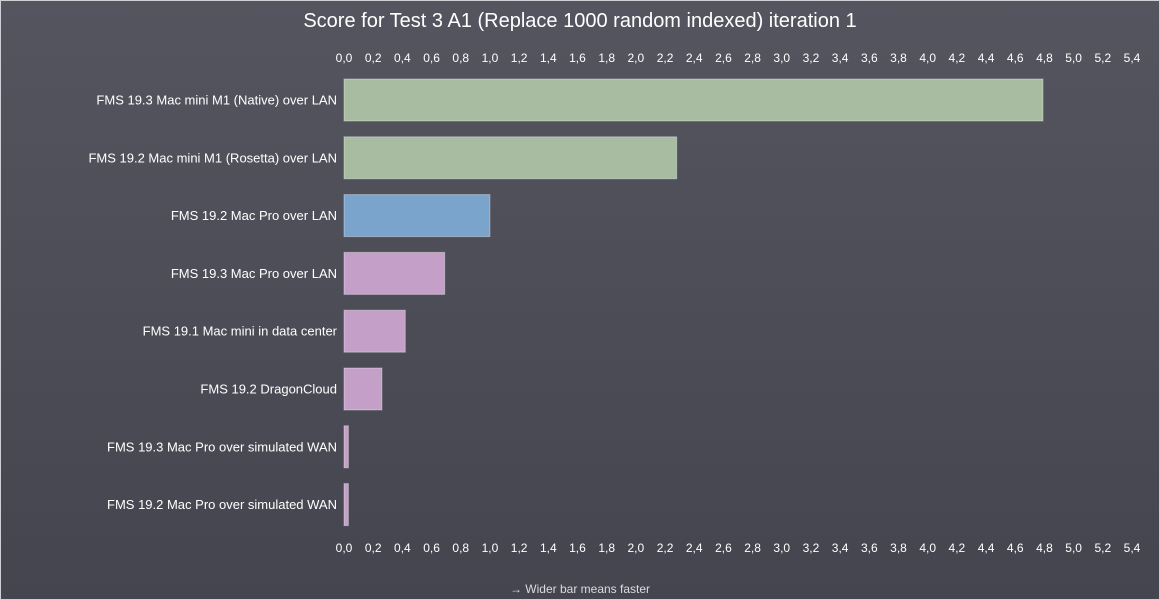 The height and width of the screenshot is (600, 1160). Describe the element at coordinates (373, 548) in the screenshot. I see `x-tick-label-bottom: 0,2` at that location.